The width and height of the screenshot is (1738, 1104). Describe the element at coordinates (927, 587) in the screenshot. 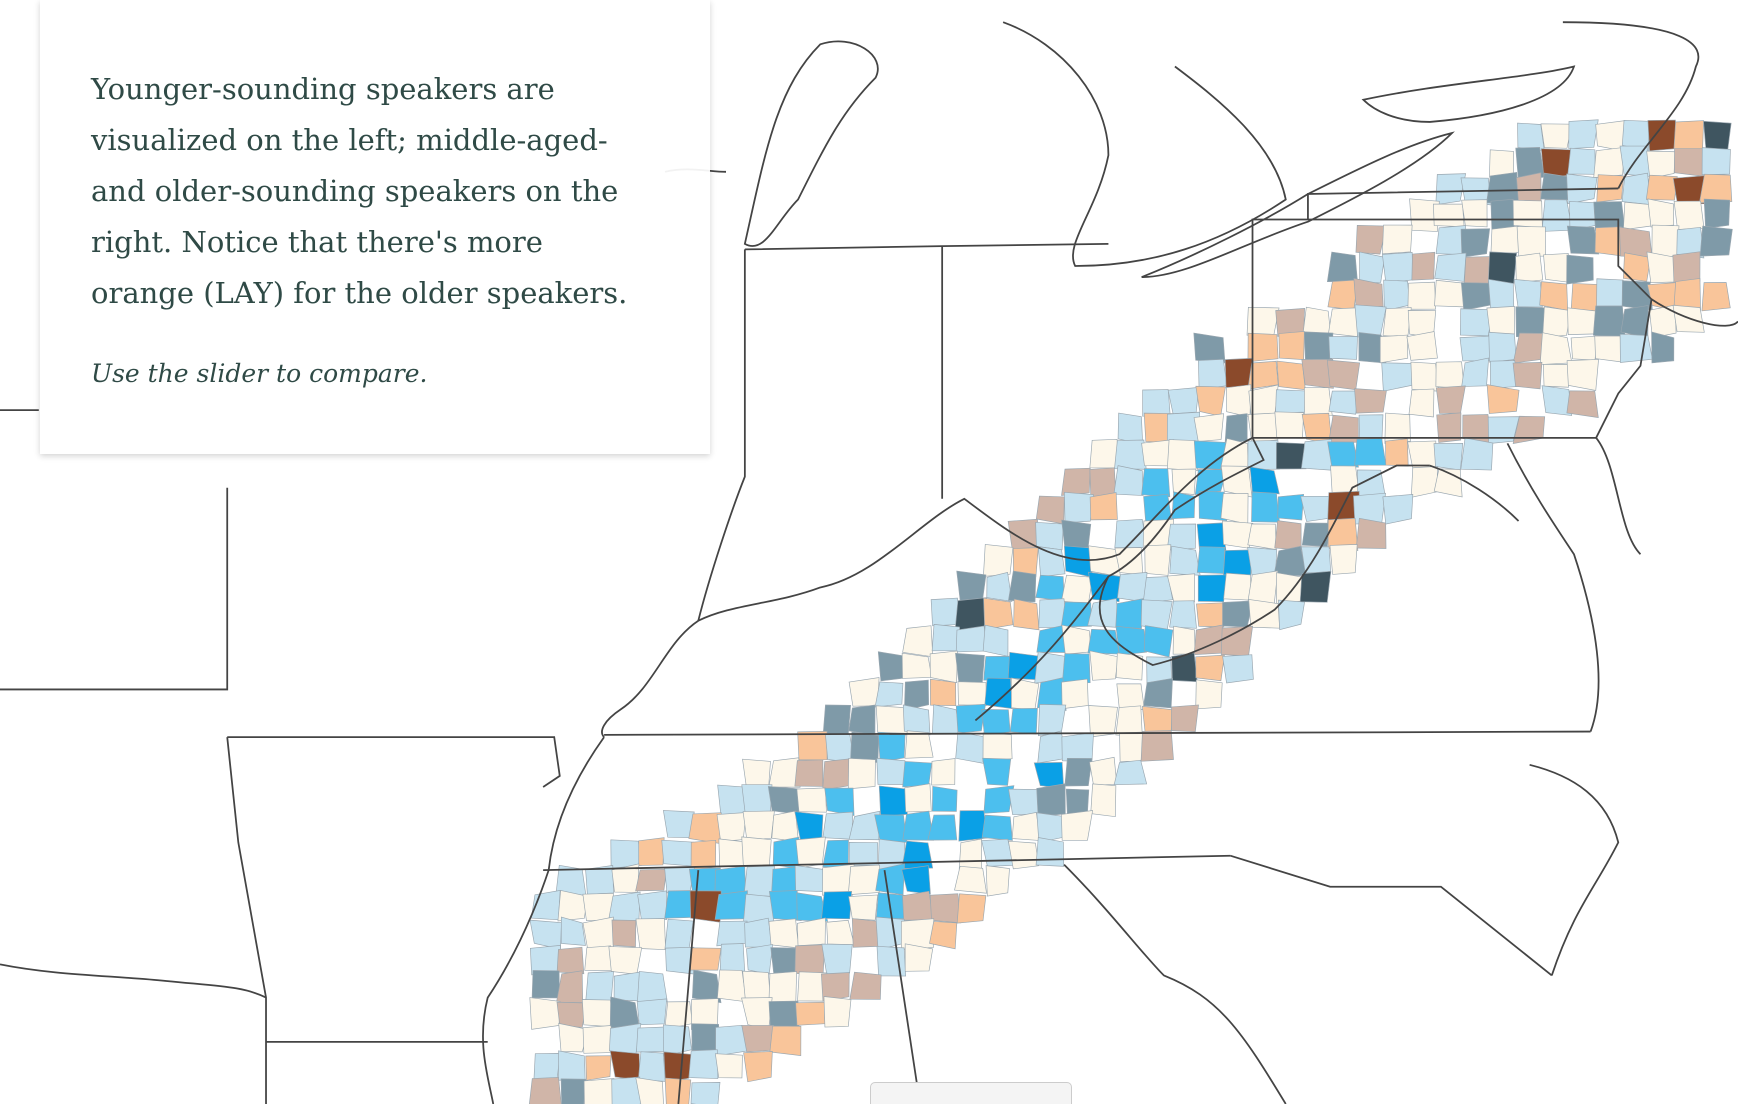

I see `ohio-river` at that location.